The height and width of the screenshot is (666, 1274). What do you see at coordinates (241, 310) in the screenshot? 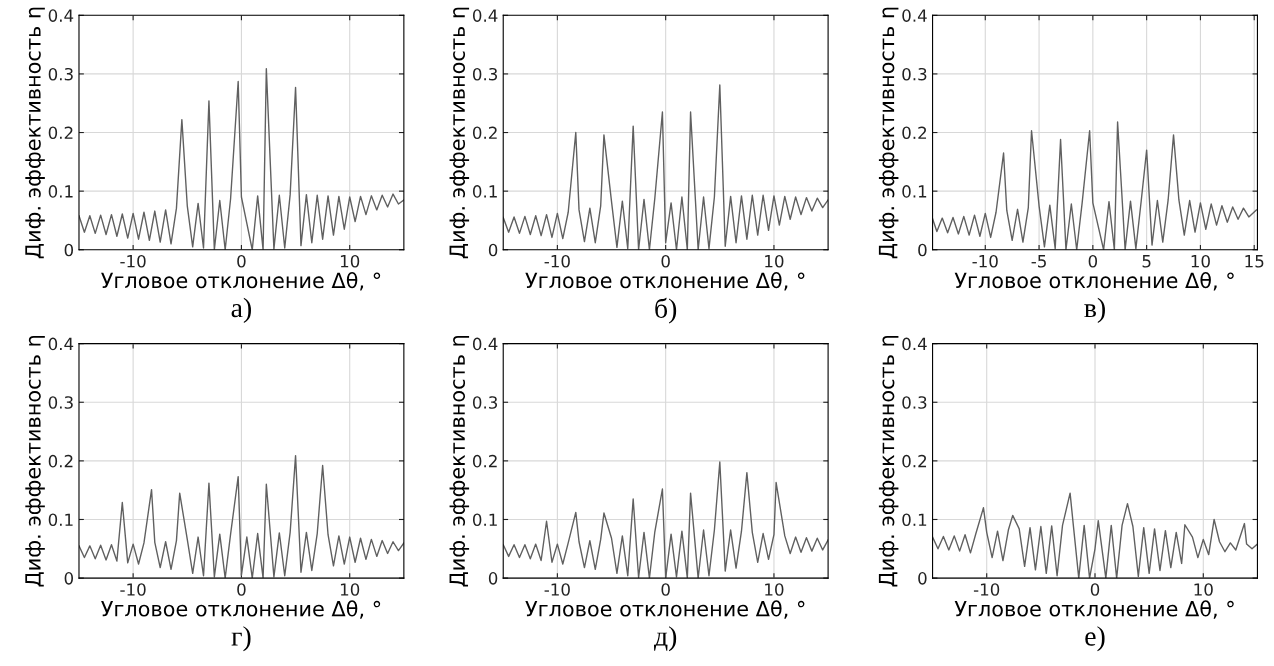
I see `text: а)` at bounding box center [241, 310].